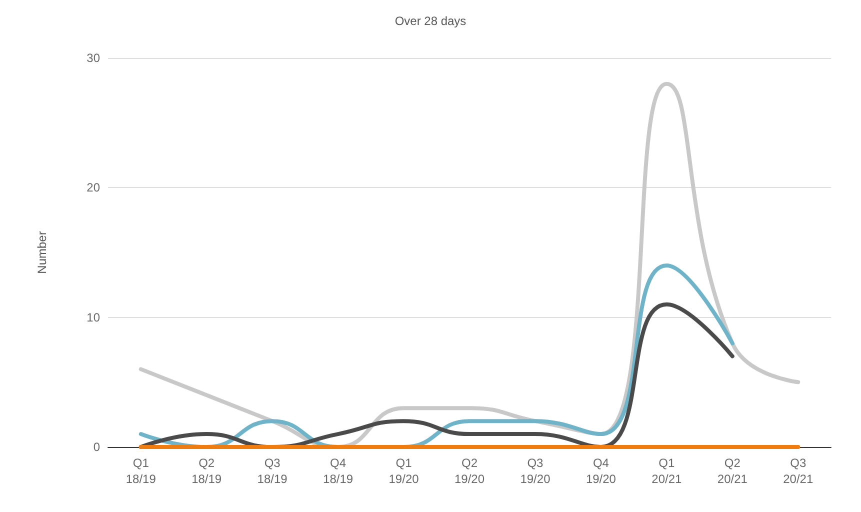  Describe the element at coordinates (601, 471) in the screenshot. I see `x-tick-label: Q4 19/20` at that location.